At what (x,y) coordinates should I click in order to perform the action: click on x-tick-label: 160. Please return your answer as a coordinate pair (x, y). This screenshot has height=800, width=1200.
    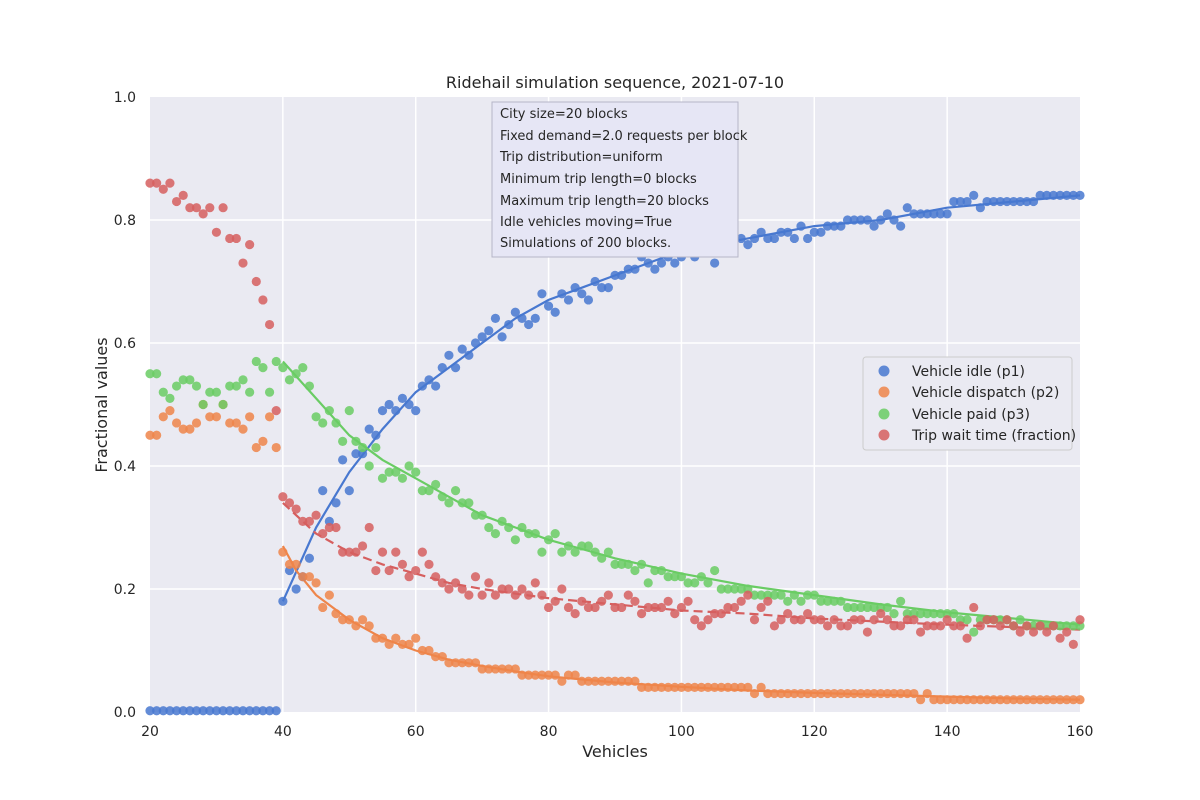
    Looking at the image, I should click on (1080, 732).